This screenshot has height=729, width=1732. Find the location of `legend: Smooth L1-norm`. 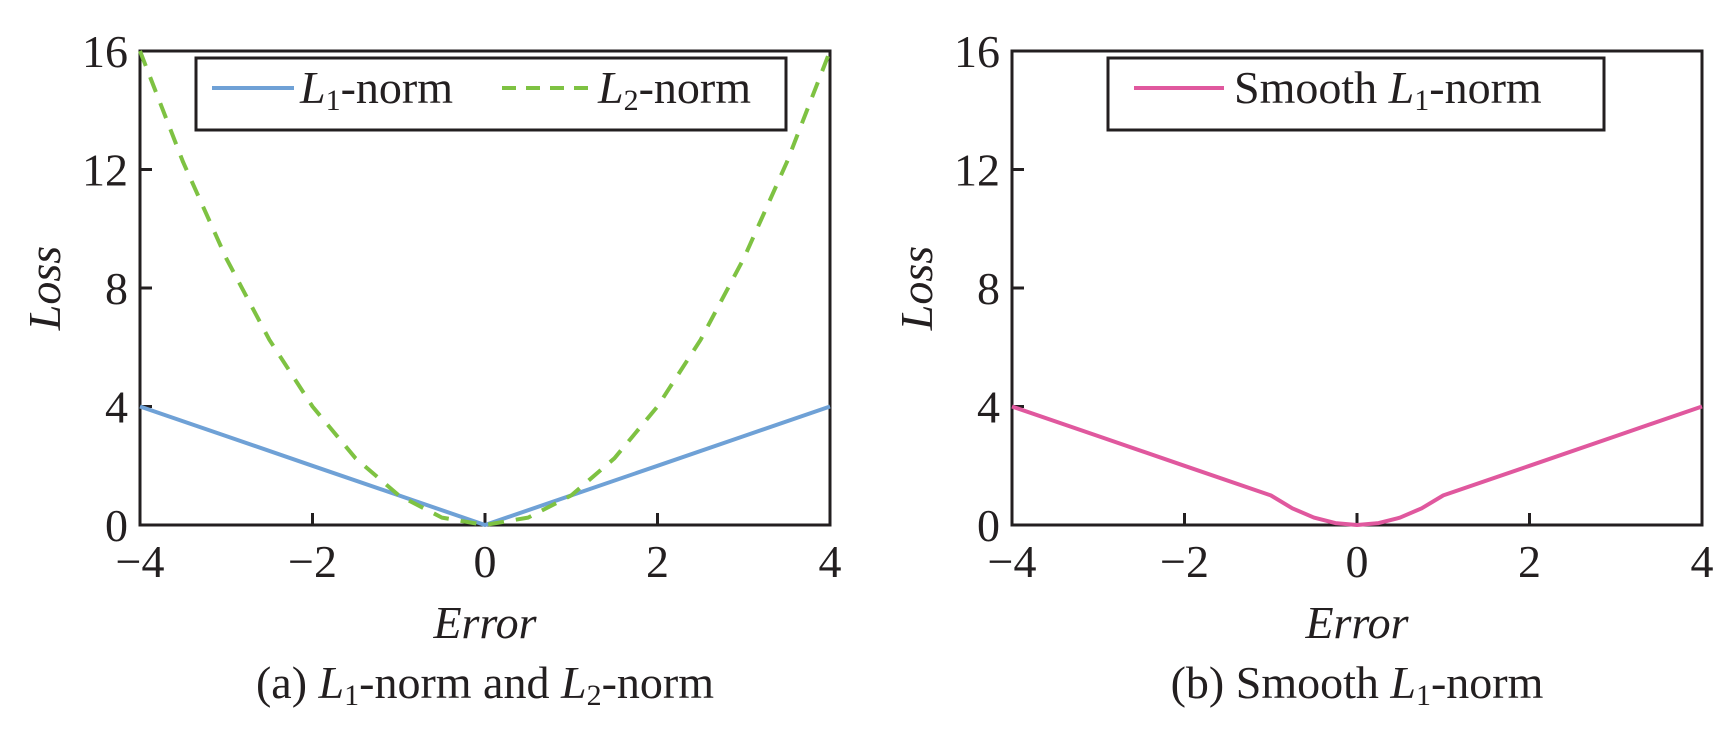

legend: Smooth L1-norm is located at coordinates (1356, 94).